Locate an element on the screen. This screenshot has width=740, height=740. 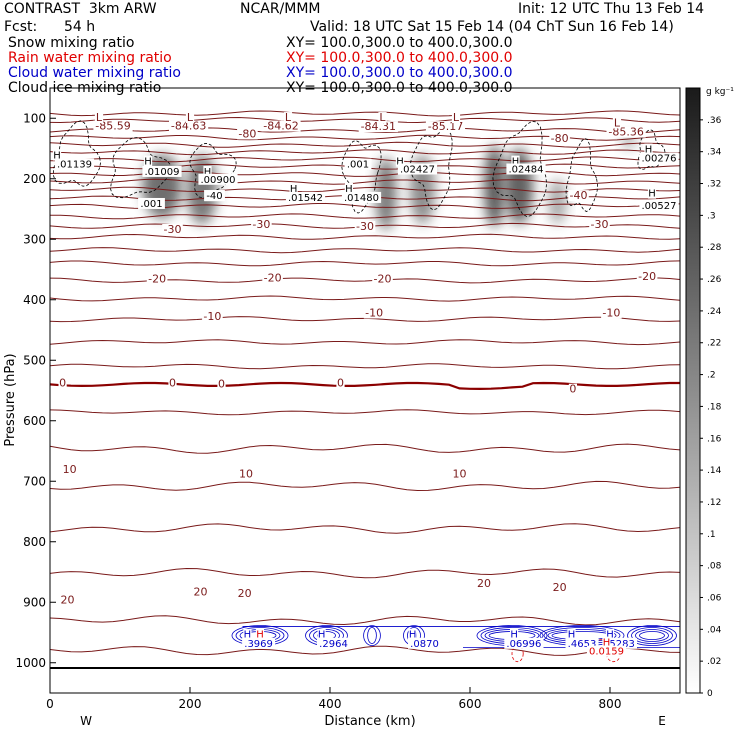
colorbar-tick-label-12: .24 is located at coordinates (714, 312).